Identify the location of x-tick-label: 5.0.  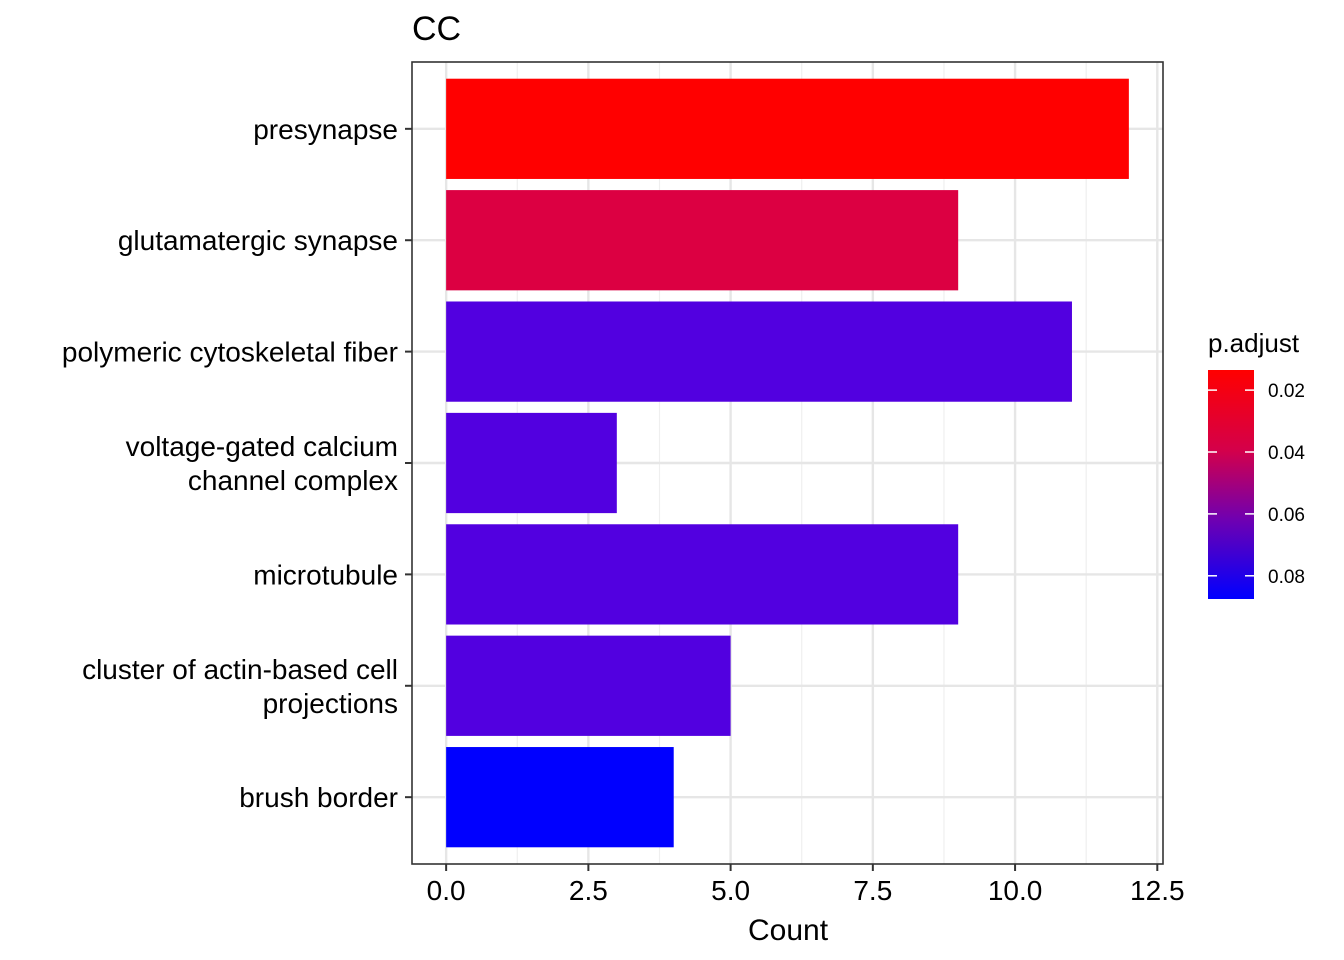
(730, 890).